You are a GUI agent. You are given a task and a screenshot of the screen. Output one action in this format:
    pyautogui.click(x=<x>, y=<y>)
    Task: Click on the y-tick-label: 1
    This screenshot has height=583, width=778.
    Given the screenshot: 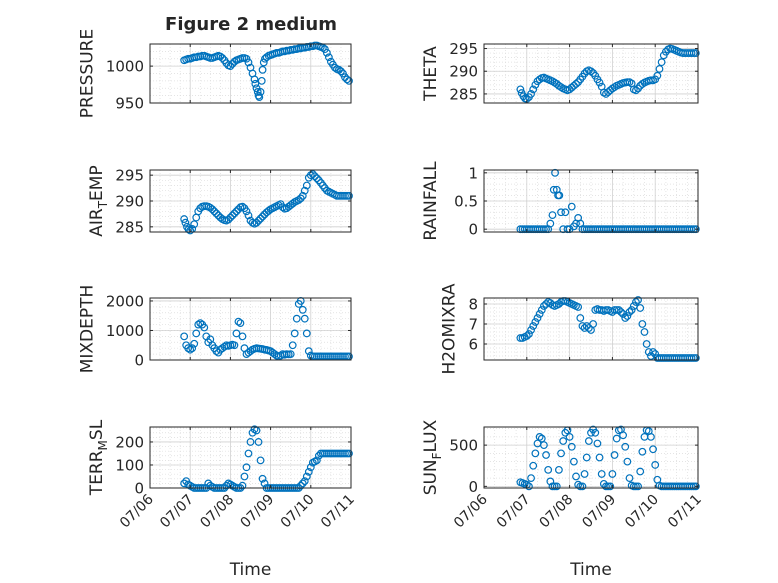 What is the action you would take?
    pyautogui.click(x=473, y=173)
    